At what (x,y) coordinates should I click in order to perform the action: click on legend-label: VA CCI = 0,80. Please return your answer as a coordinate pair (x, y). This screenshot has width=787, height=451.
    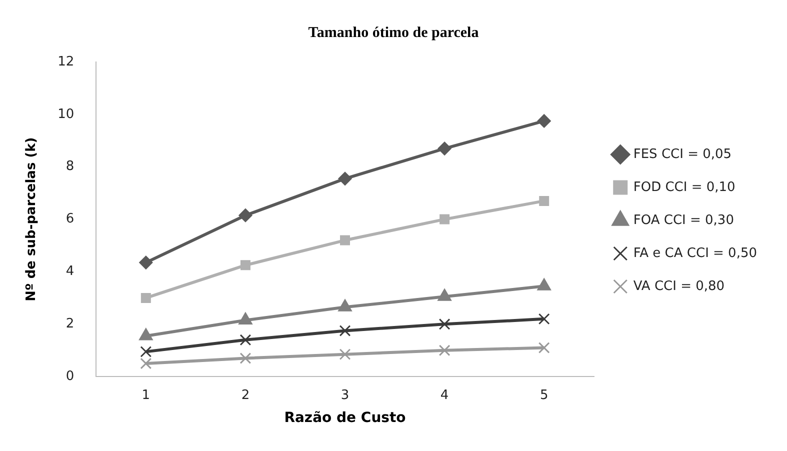
    Looking at the image, I should click on (679, 286).